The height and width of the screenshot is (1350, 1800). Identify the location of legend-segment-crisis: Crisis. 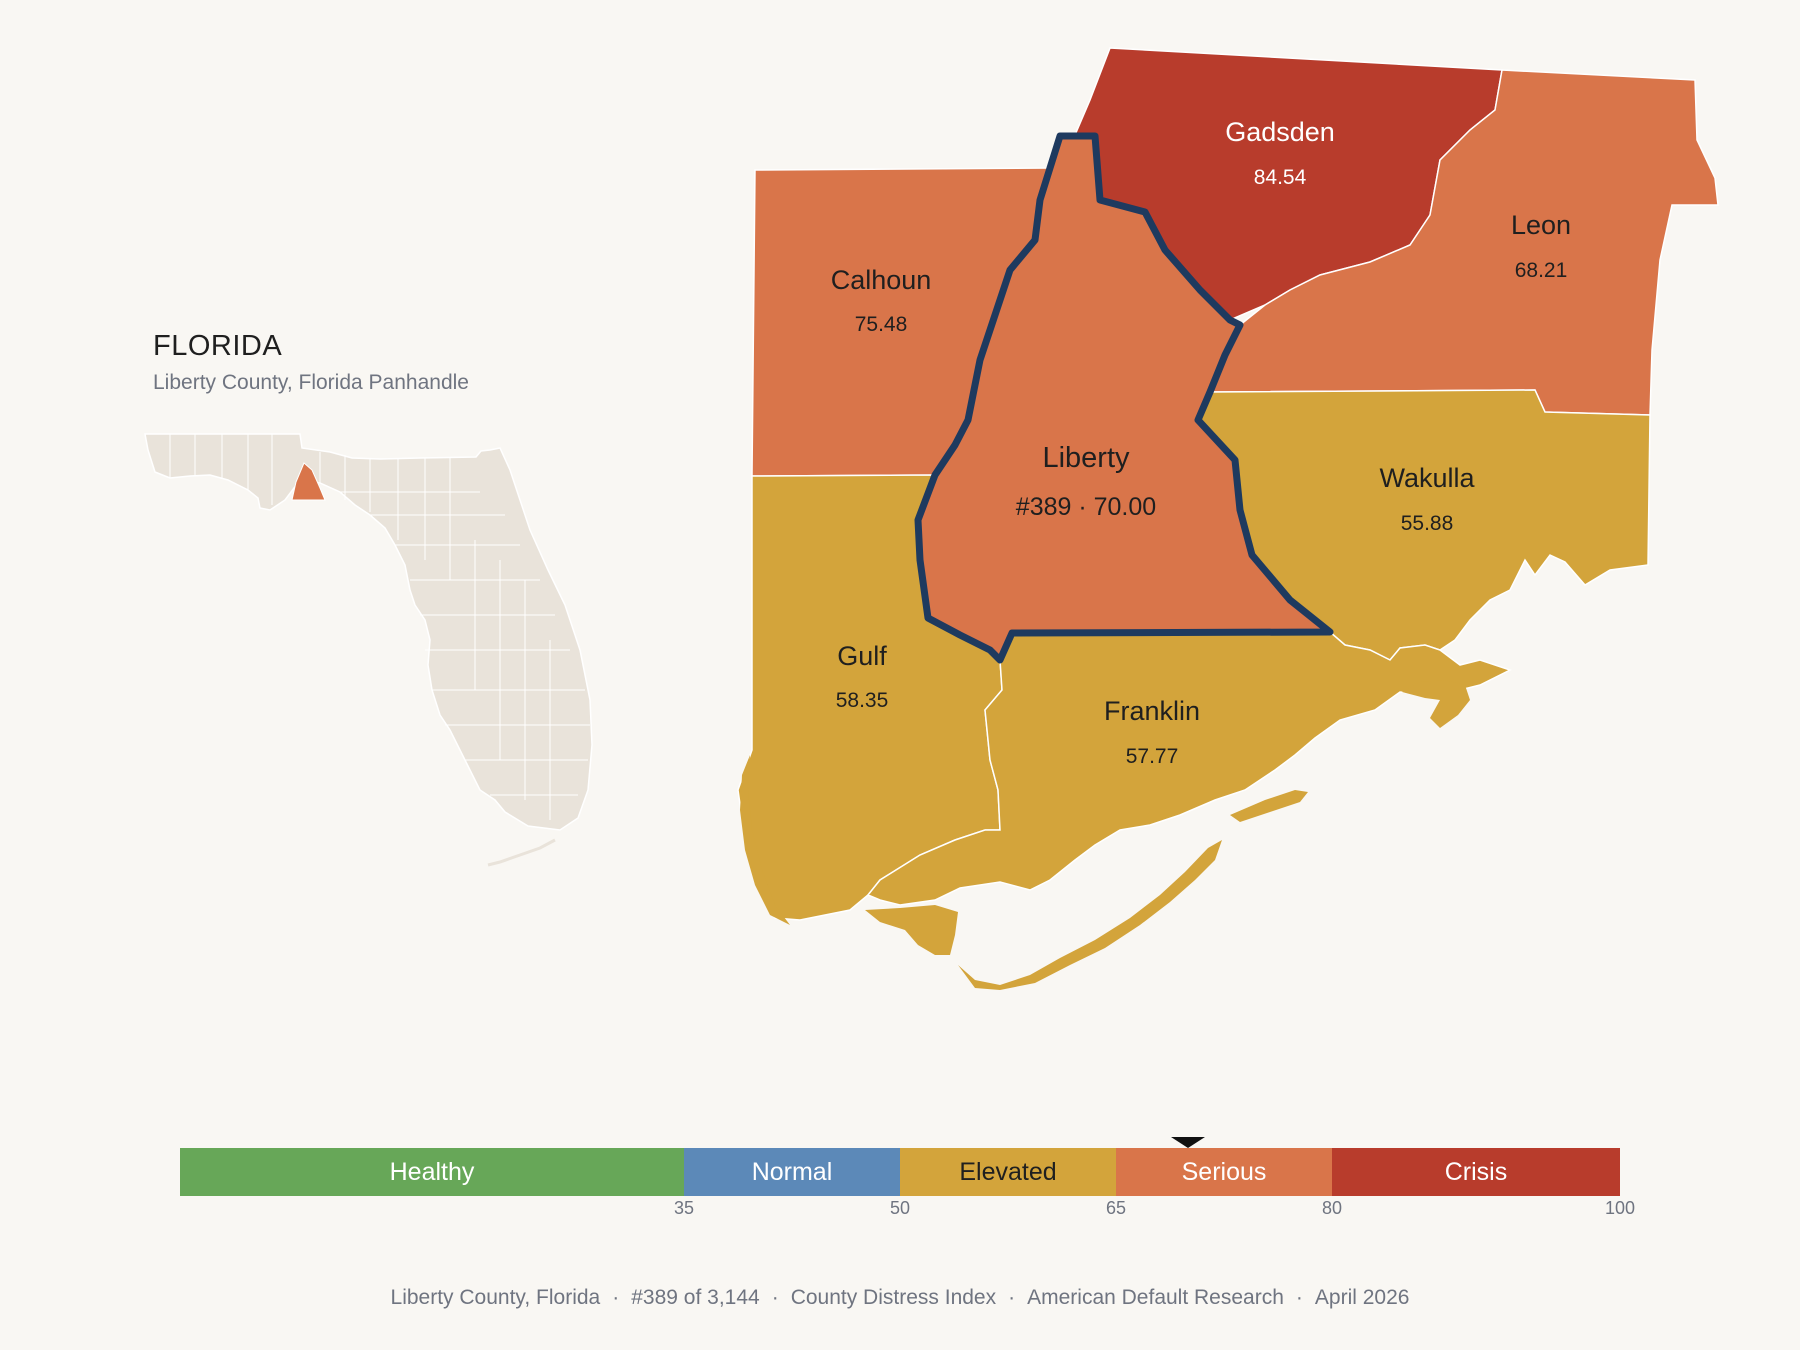
(1476, 1172).